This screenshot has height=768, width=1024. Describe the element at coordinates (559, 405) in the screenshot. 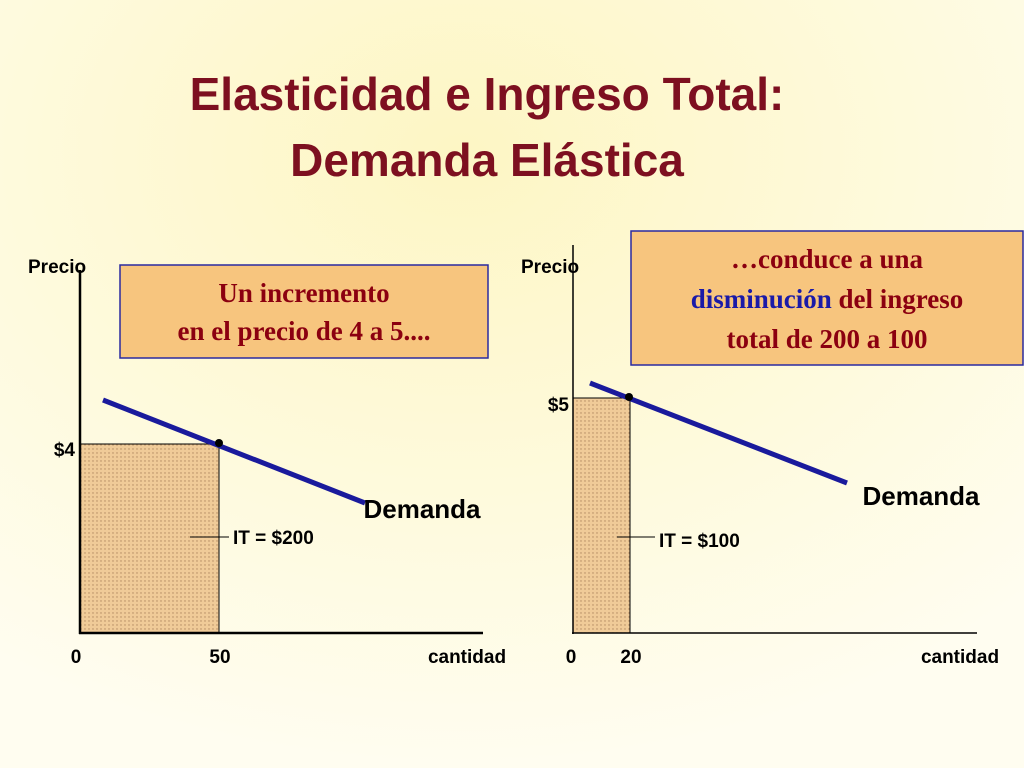

I see `price-label: $5` at that location.